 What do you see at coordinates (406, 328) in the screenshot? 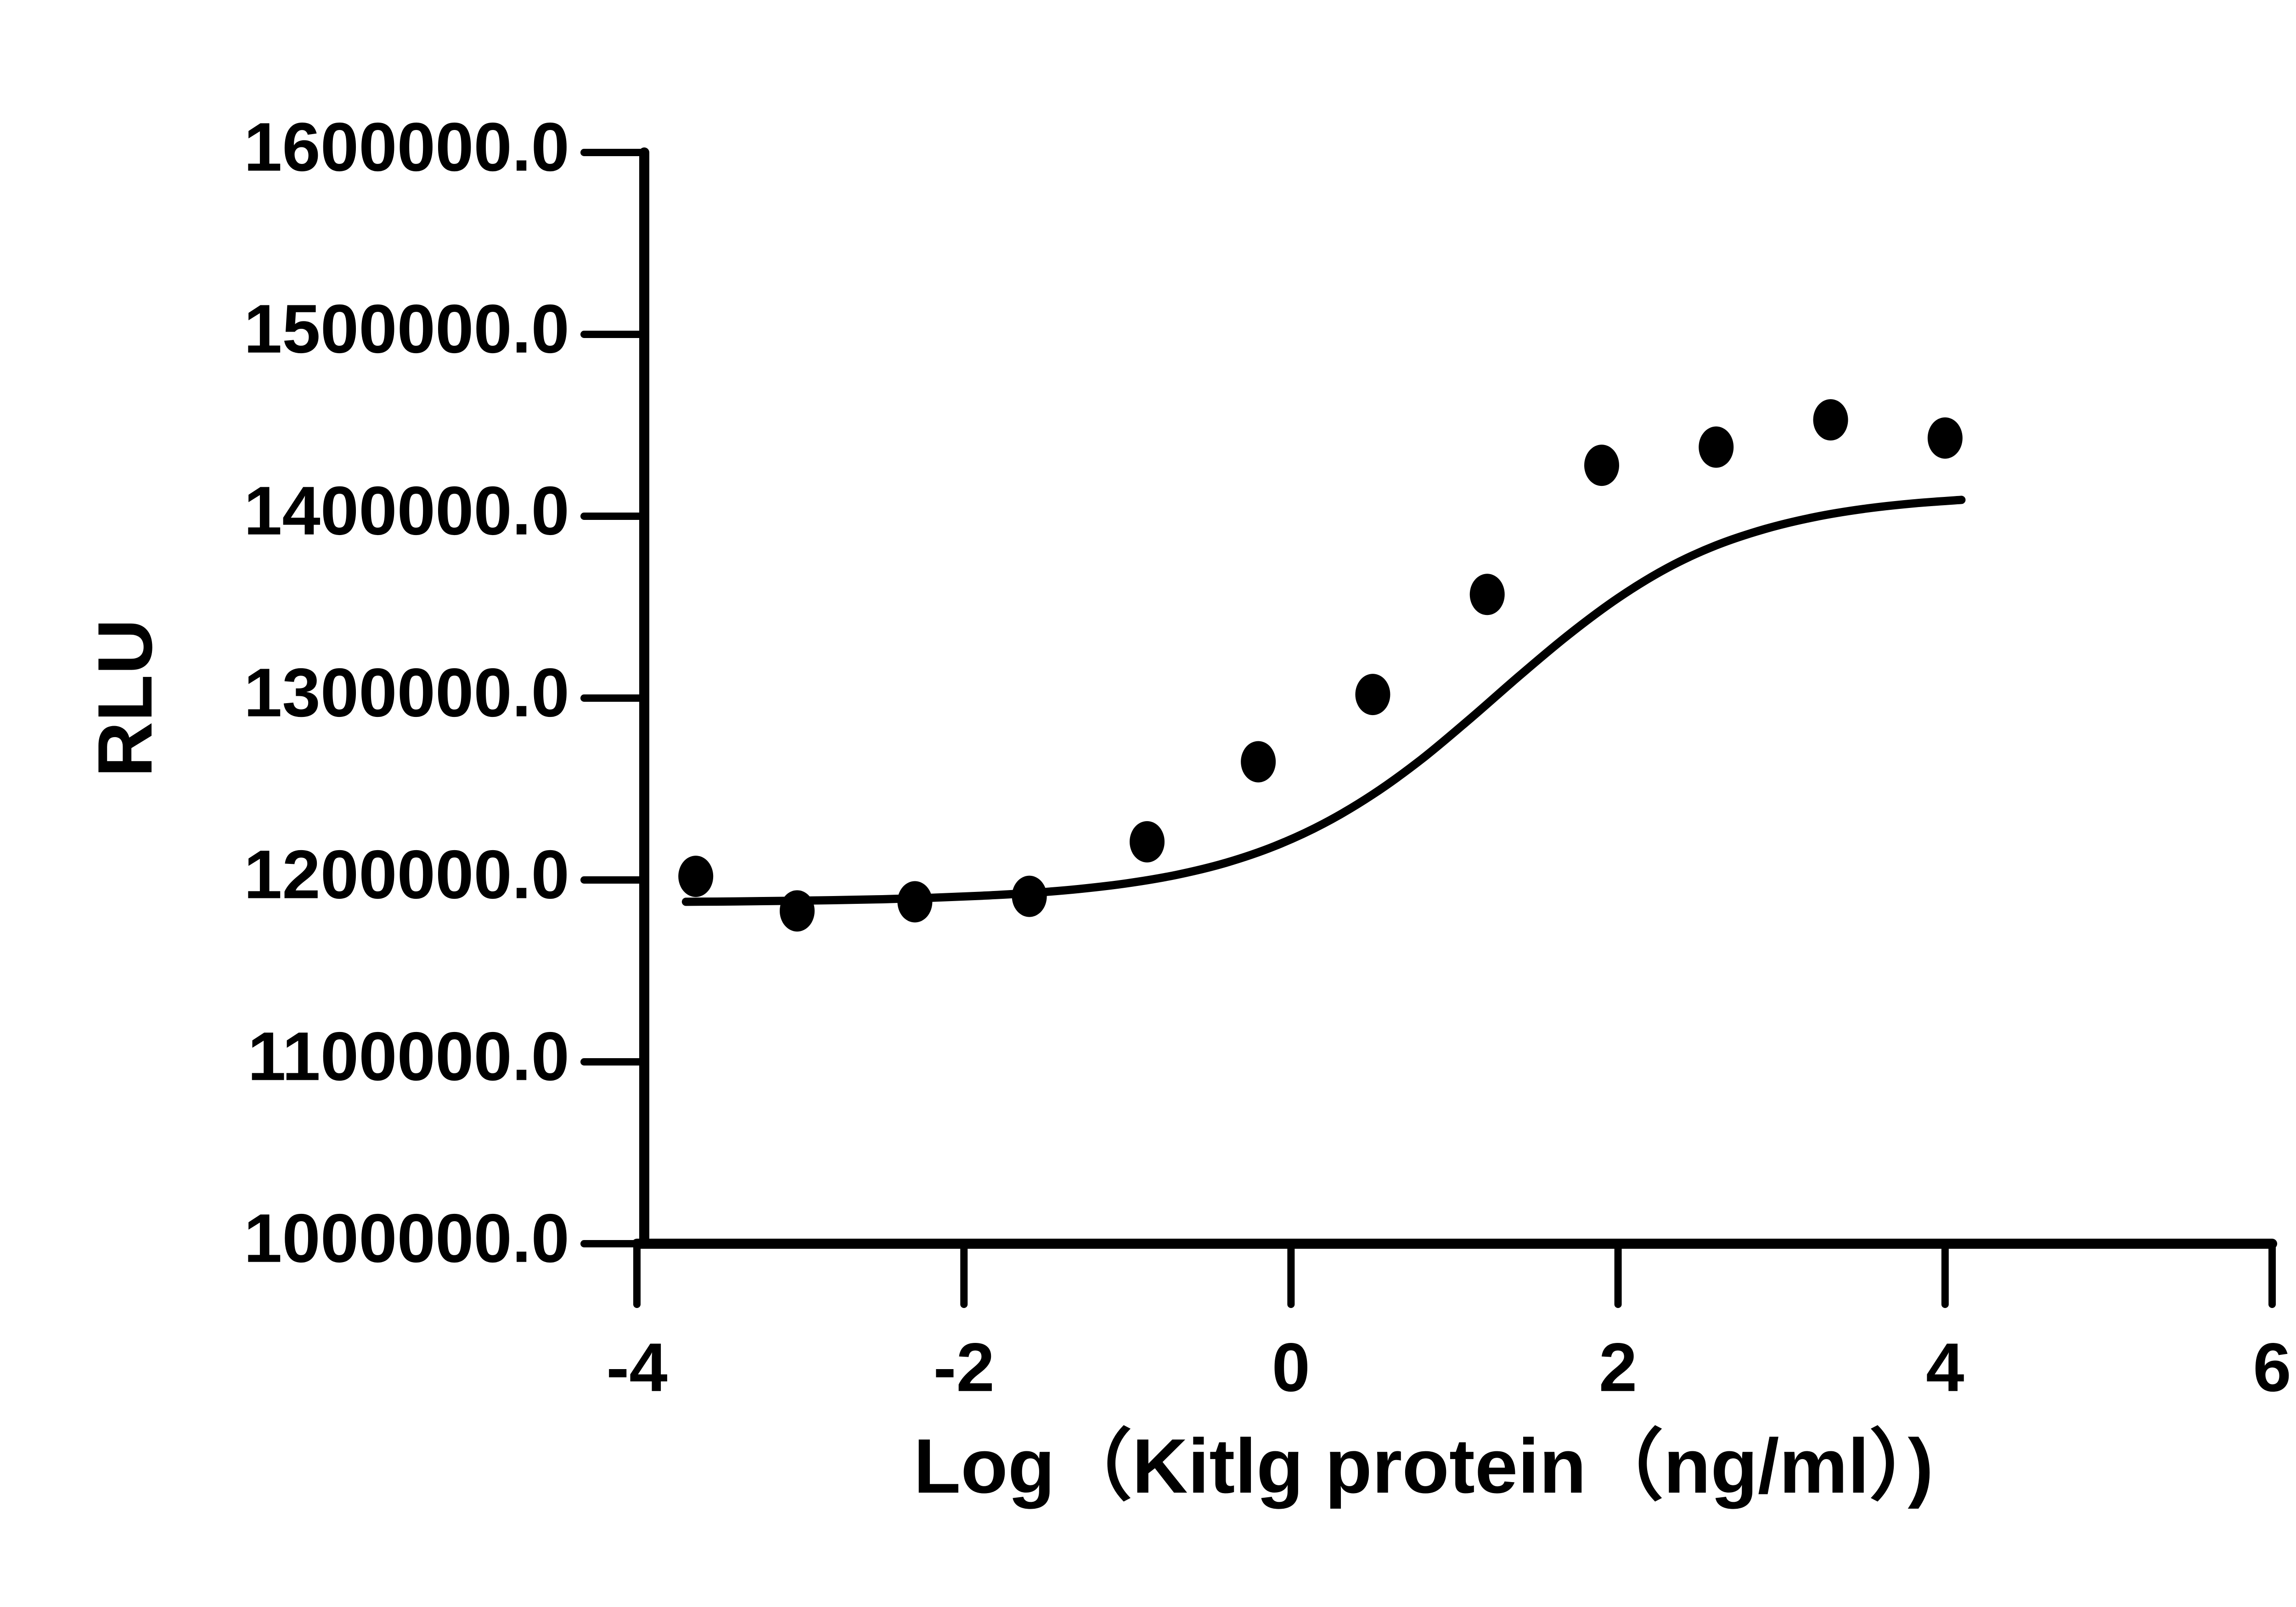
I see `y-tick-label: 1500000.0` at bounding box center [406, 328].